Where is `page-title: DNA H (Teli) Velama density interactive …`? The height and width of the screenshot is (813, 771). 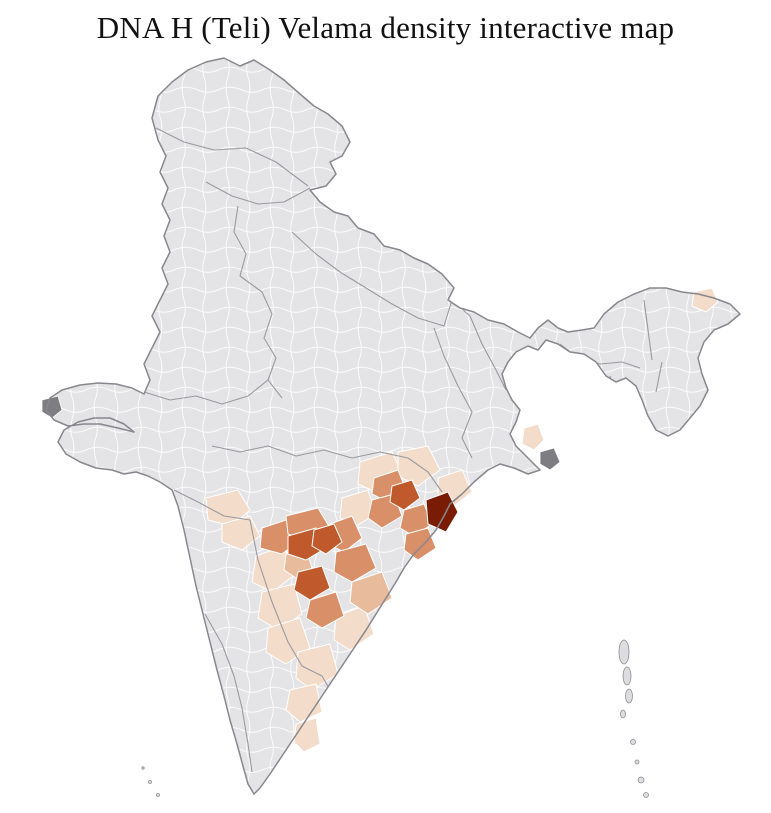 page-title: DNA H (Teli) Velama density interactive … is located at coordinates (385, 27).